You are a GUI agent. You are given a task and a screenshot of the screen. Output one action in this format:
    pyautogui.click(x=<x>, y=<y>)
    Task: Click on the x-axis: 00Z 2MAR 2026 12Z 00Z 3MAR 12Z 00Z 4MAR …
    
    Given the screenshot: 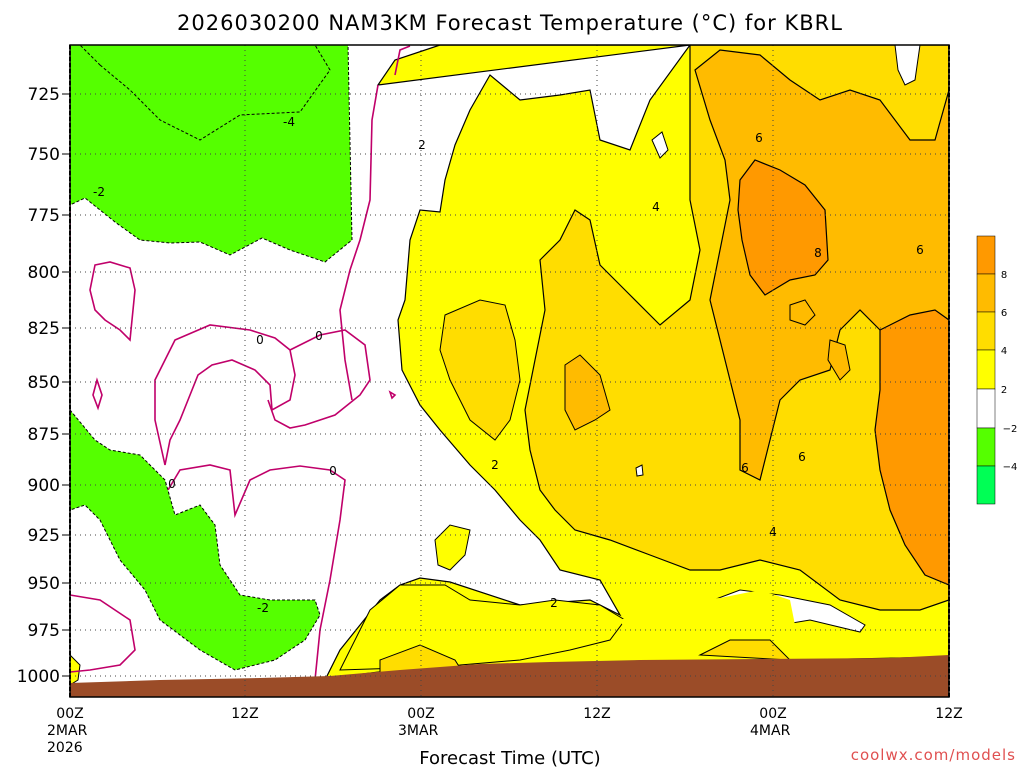 What is the action you would take?
    pyautogui.click(x=505, y=731)
    